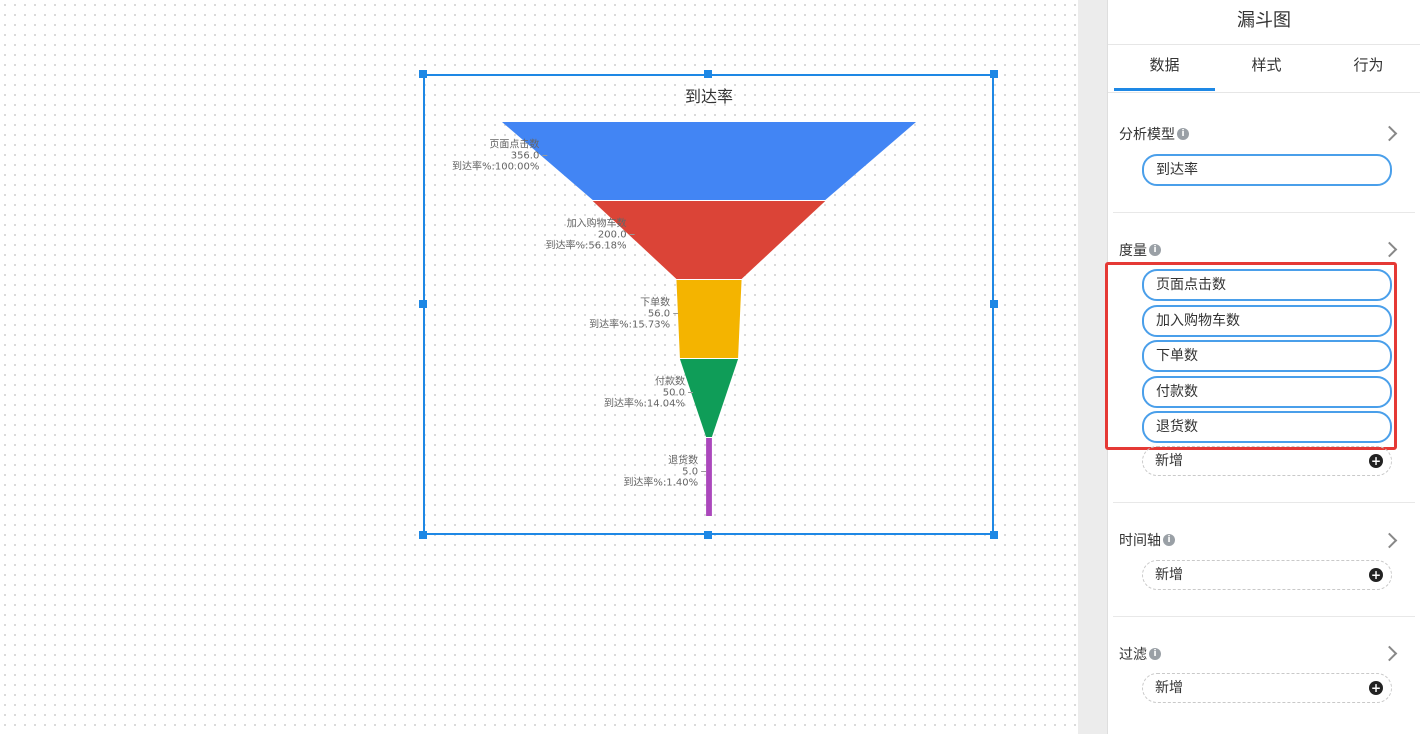 The height and width of the screenshot is (734, 1420). What do you see at coordinates (1267, 427) in the screenshot?
I see `measure-pill: 退货数` at bounding box center [1267, 427].